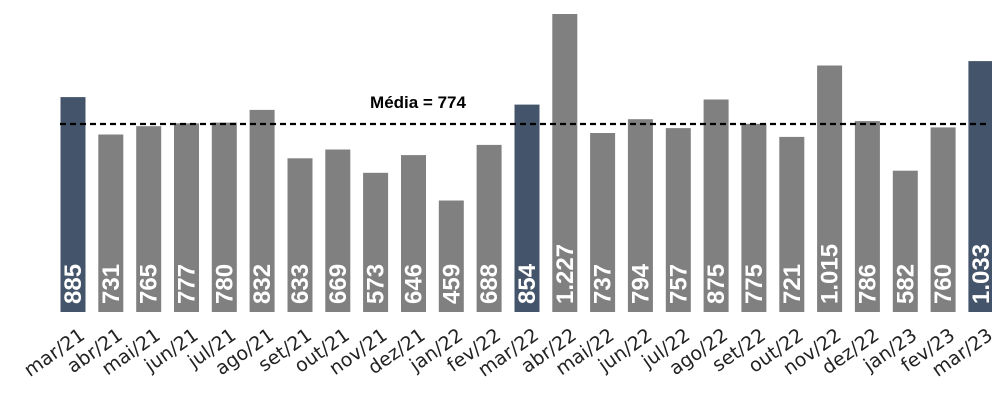  Describe the element at coordinates (73, 284) in the screenshot. I see `value-label: 885` at that location.